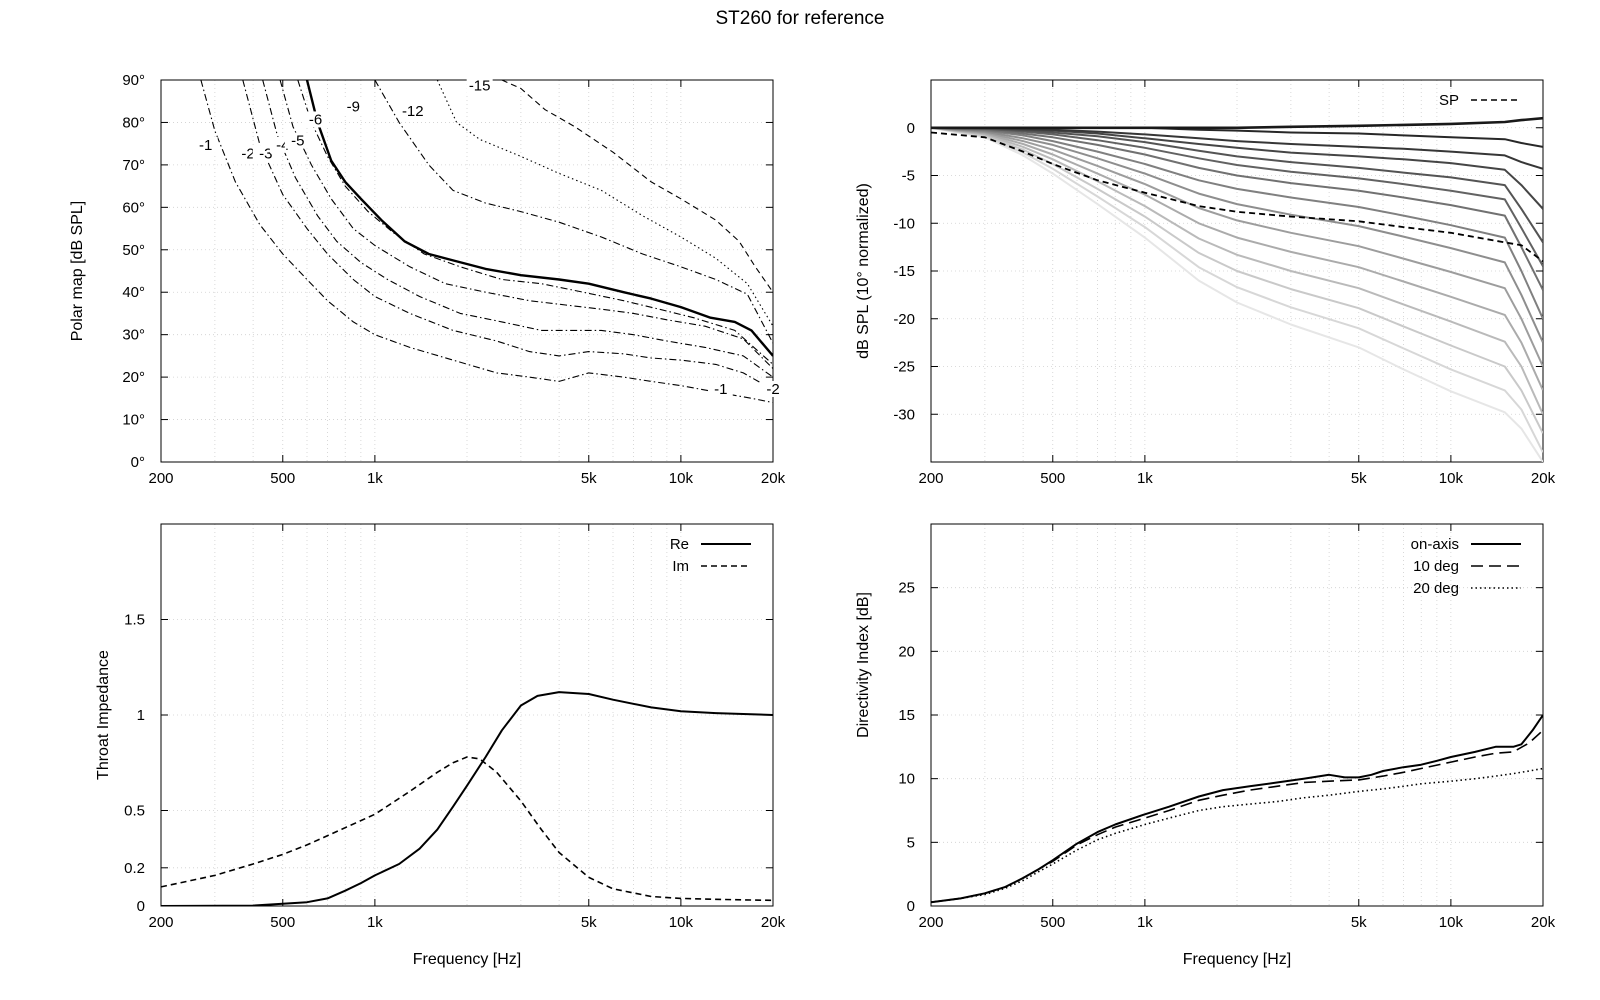 The width and height of the screenshot is (1600, 1000). Describe the element at coordinates (134, 868) in the screenshot. I see `y-tick-label: 0.2` at that location.